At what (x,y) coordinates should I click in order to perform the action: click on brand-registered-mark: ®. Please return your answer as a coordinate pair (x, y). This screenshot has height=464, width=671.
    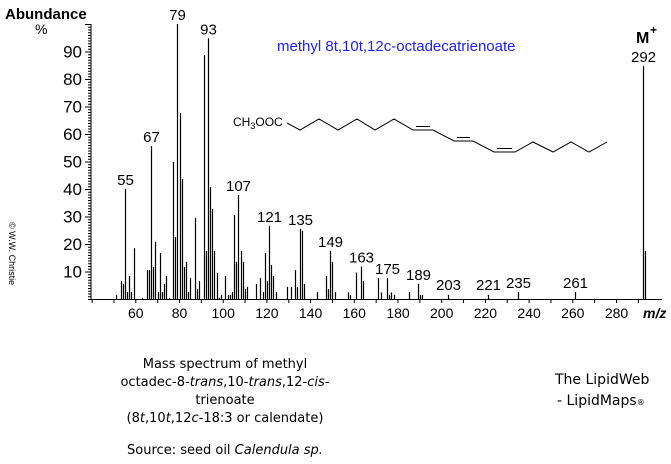
    Looking at the image, I should click on (640, 402).